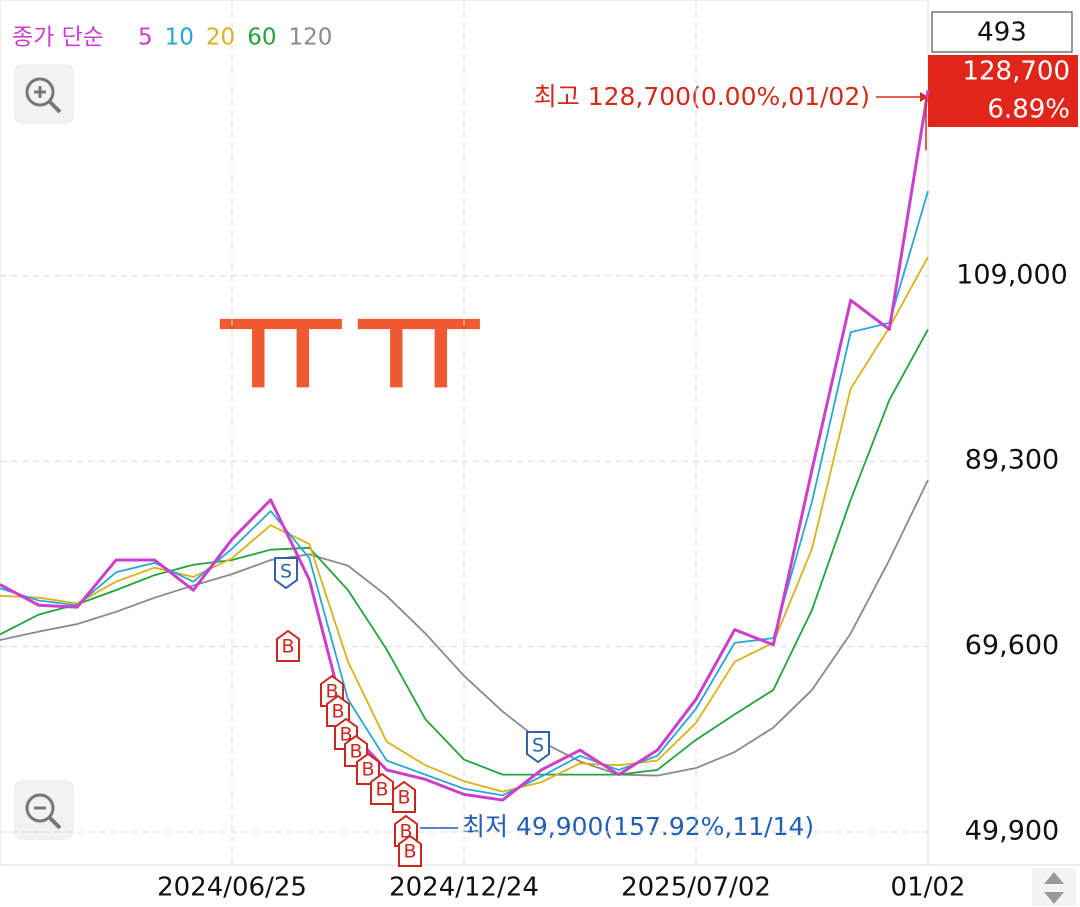 This screenshot has height=907, width=1080. What do you see at coordinates (220, 38) in the screenshot?
I see `legend-entry: 20` at bounding box center [220, 38].